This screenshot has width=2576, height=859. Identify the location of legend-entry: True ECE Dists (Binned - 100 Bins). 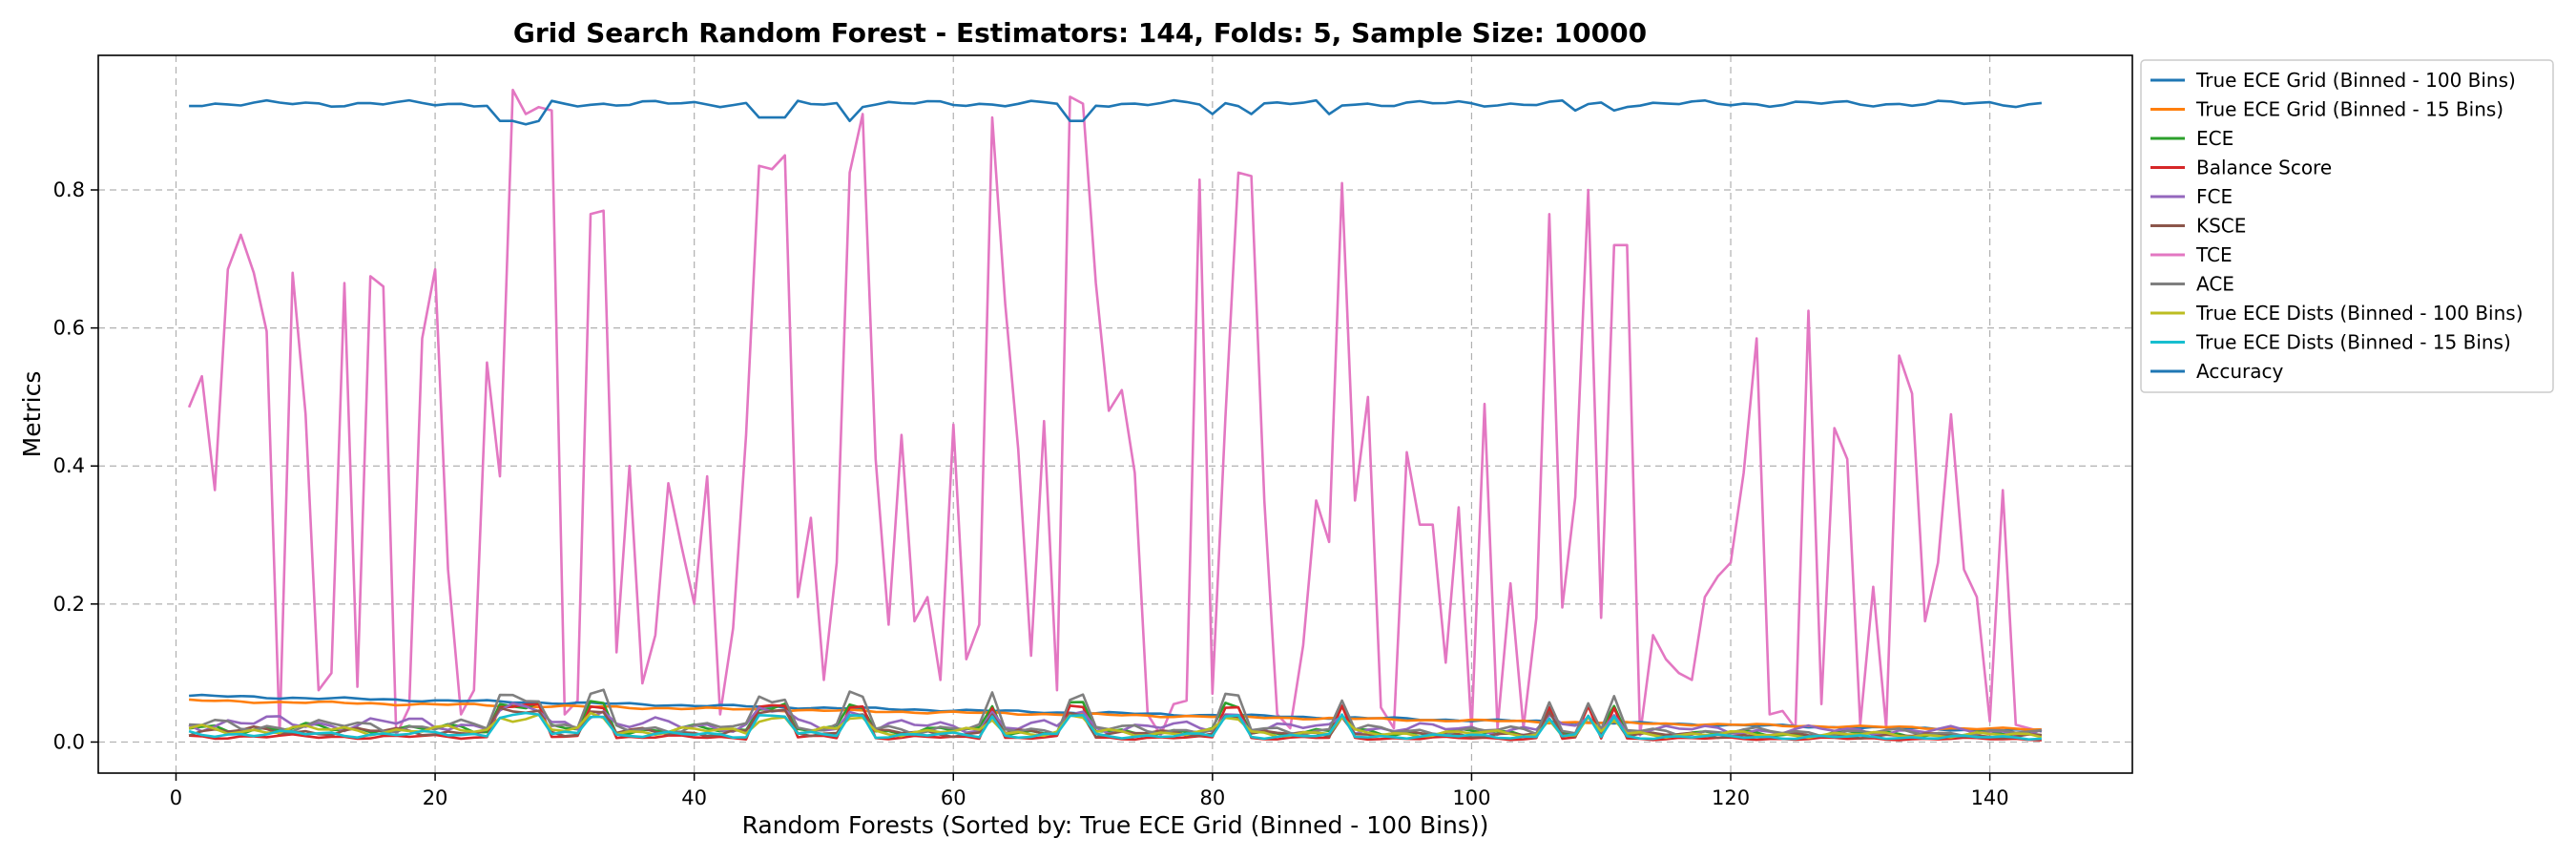
(2359, 313).